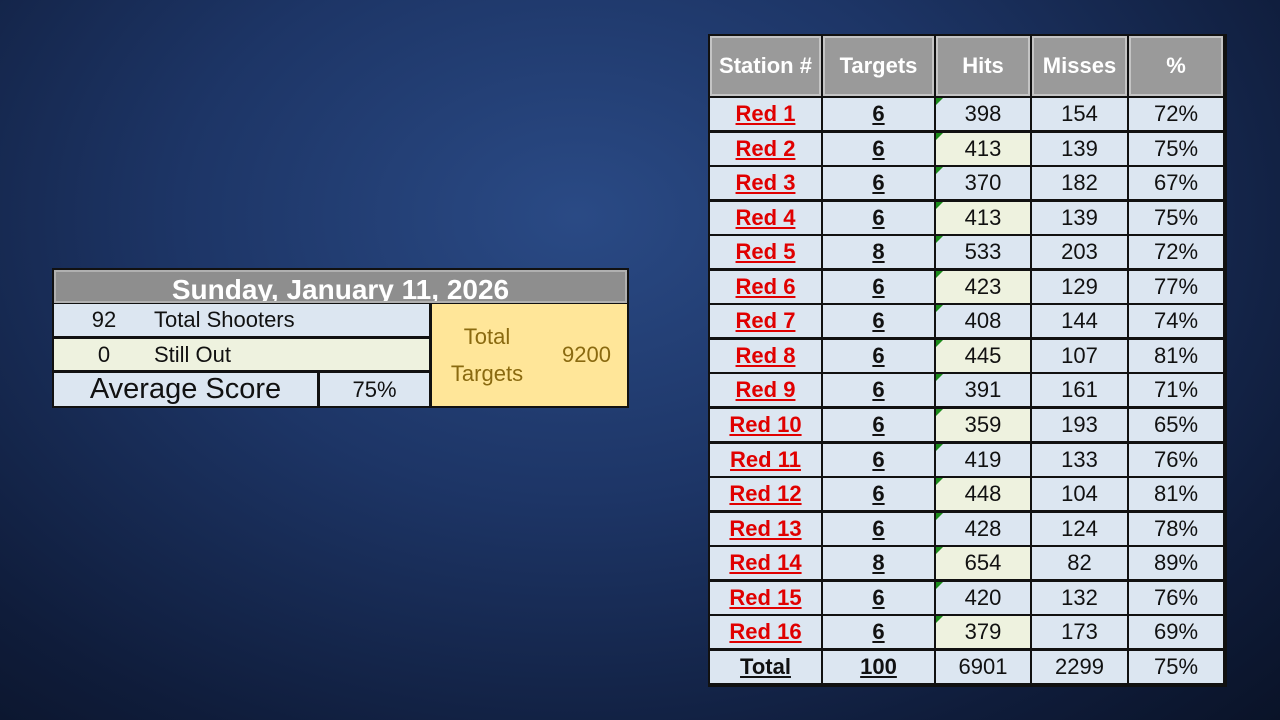 This screenshot has height=720, width=1280. What do you see at coordinates (241, 320) in the screenshot?
I see `total-shooters-row: 92 Total Shooters` at bounding box center [241, 320].